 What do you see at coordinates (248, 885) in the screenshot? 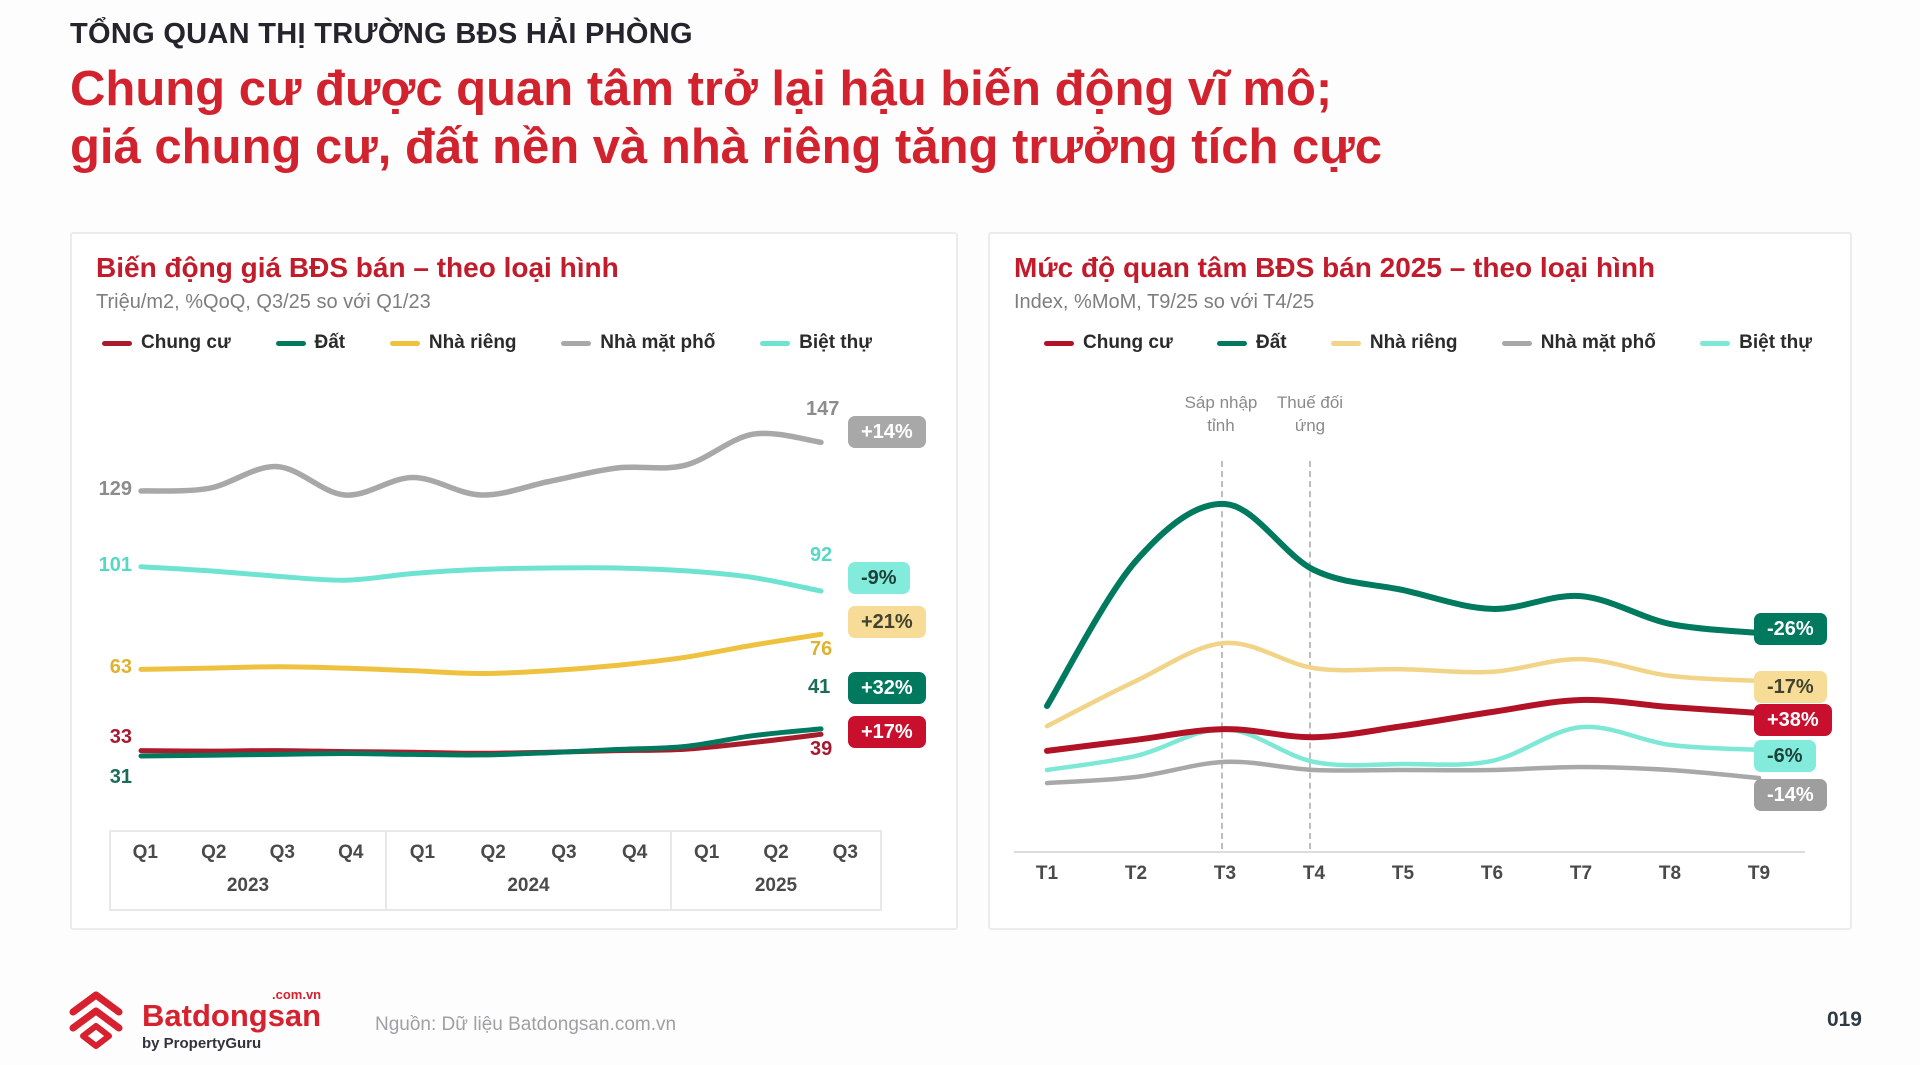
I see `year-label-2023: 2023` at bounding box center [248, 885].